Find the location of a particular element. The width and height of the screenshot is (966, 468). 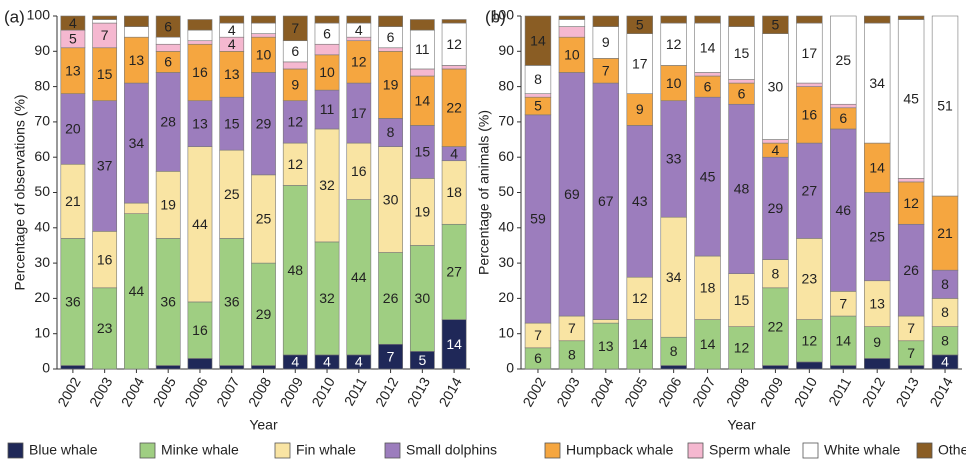

y-tick-label: 70 is located at coordinates (42, 121).